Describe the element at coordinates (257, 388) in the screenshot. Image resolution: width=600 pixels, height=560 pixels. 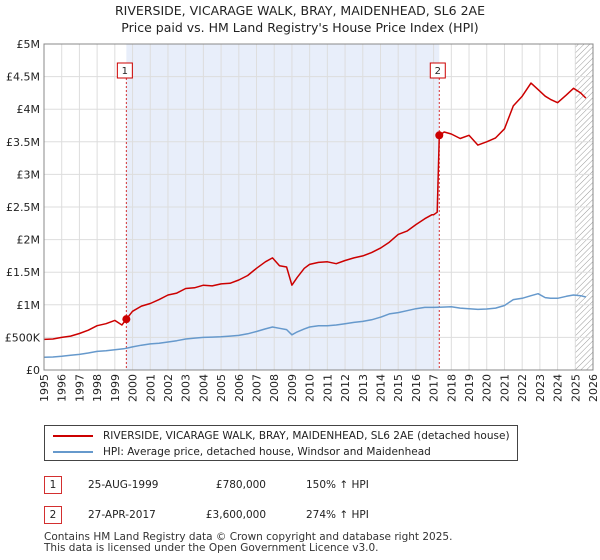
I see `x-tick-label: 2007` at that location.